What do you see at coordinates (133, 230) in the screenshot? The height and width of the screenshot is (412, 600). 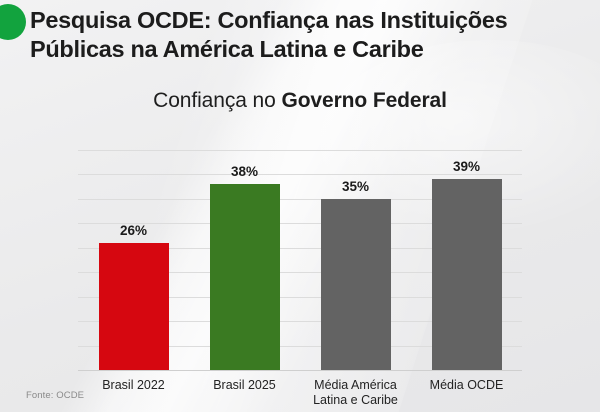 I see `bar-value-label: 26%` at bounding box center [133, 230].